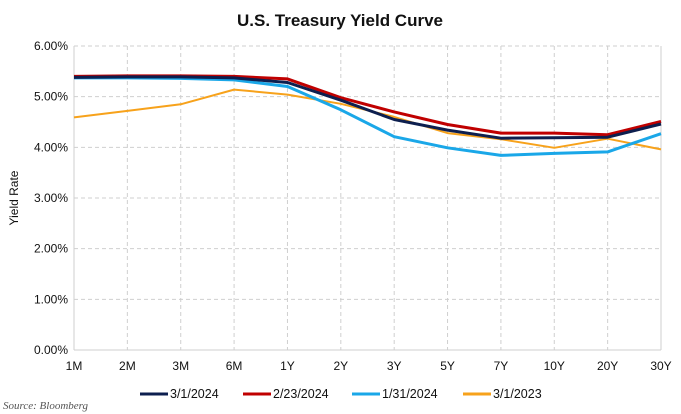 The width and height of the screenshot is (681, 414). What do you see at coordinates (127, 366) in the screenshot?
I see `x-tick-label: 2M` at bounding box center [127, 366].